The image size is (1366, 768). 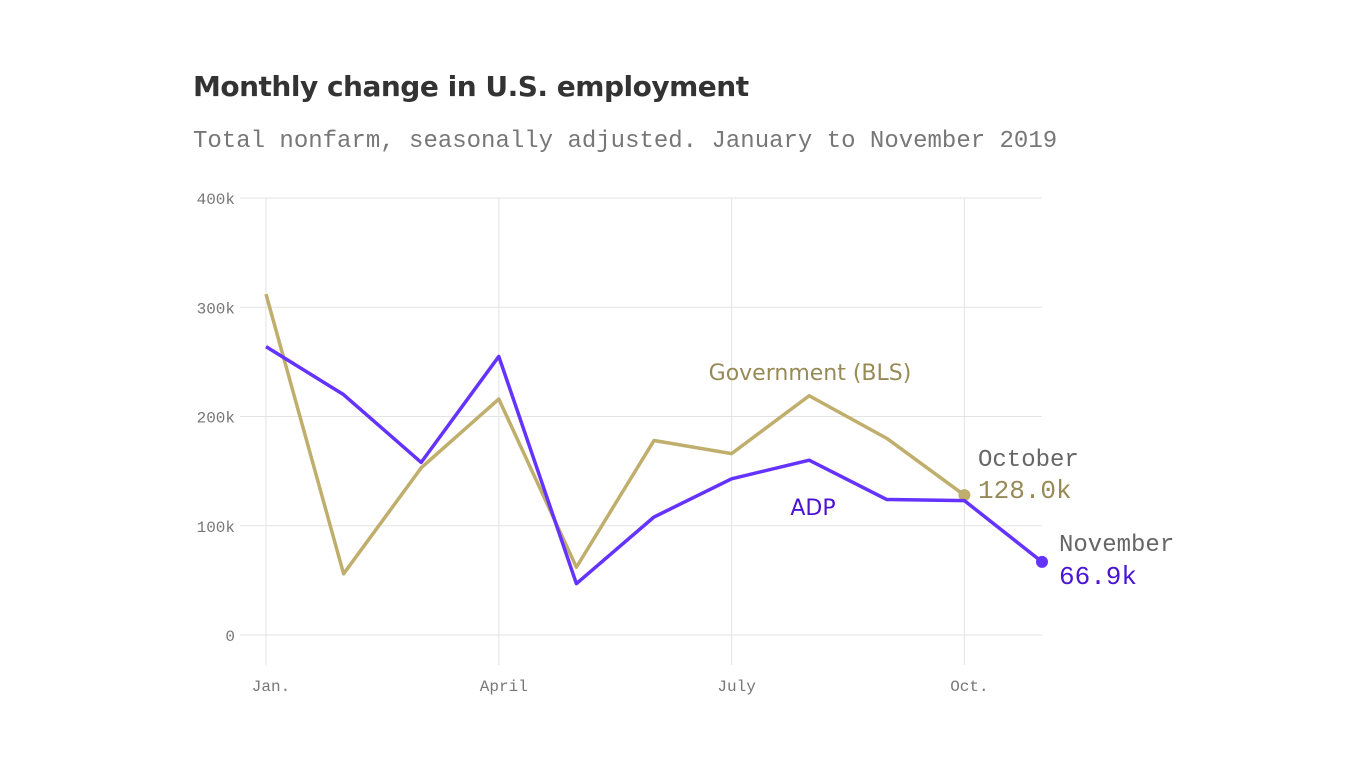 What do you see at coordinates (969, 687) in the screenshot?
I see `x-tick-label: Oct.` at bounding box center [969, 687].